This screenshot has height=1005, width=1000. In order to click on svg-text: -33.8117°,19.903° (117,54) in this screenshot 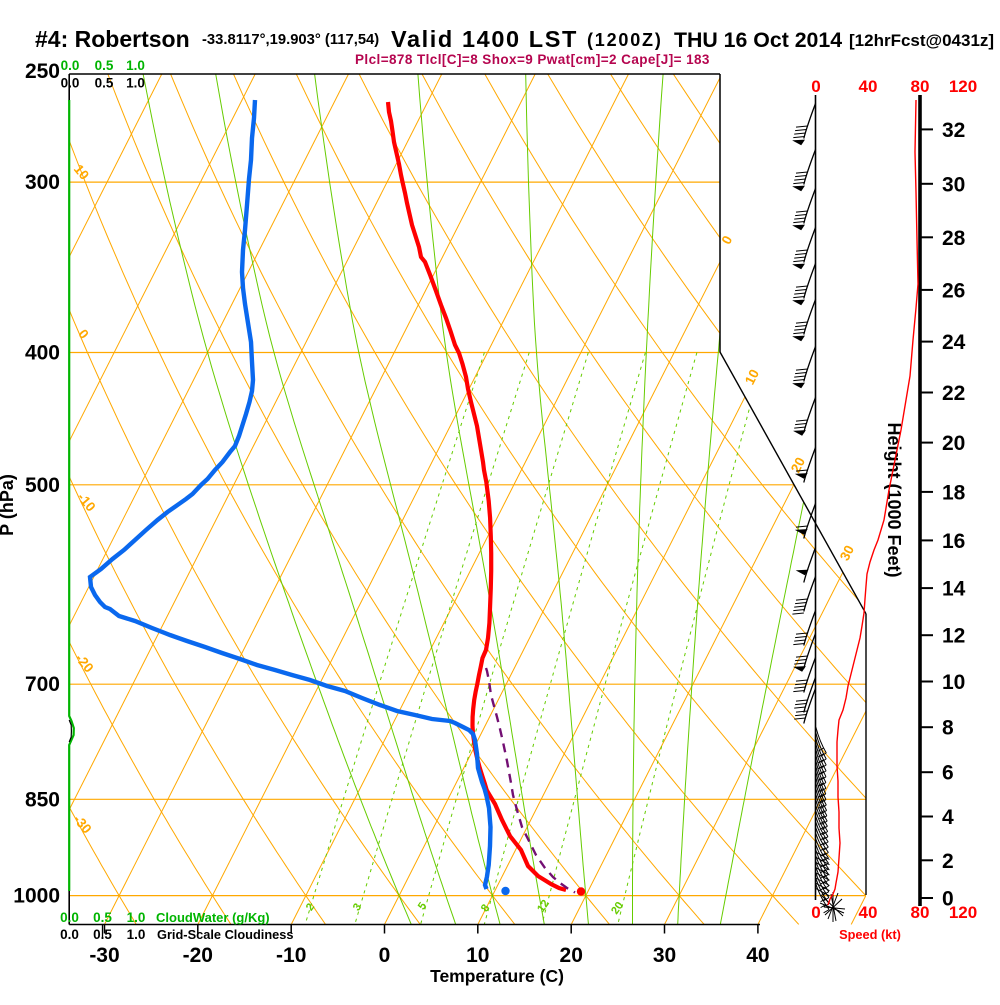, I will do `click(290, 40)`.